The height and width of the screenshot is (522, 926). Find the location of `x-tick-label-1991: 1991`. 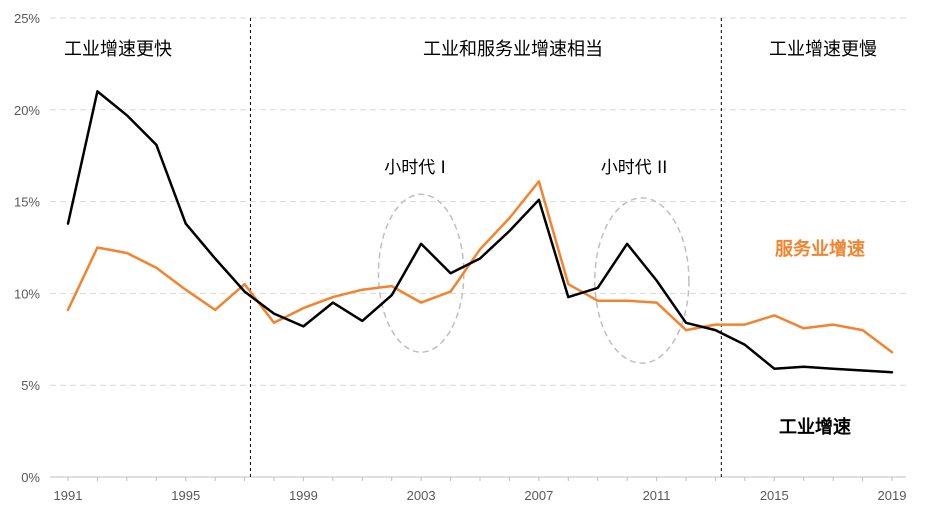

x-tick-label-1991: 1991 is located at coordinates (68, 495).